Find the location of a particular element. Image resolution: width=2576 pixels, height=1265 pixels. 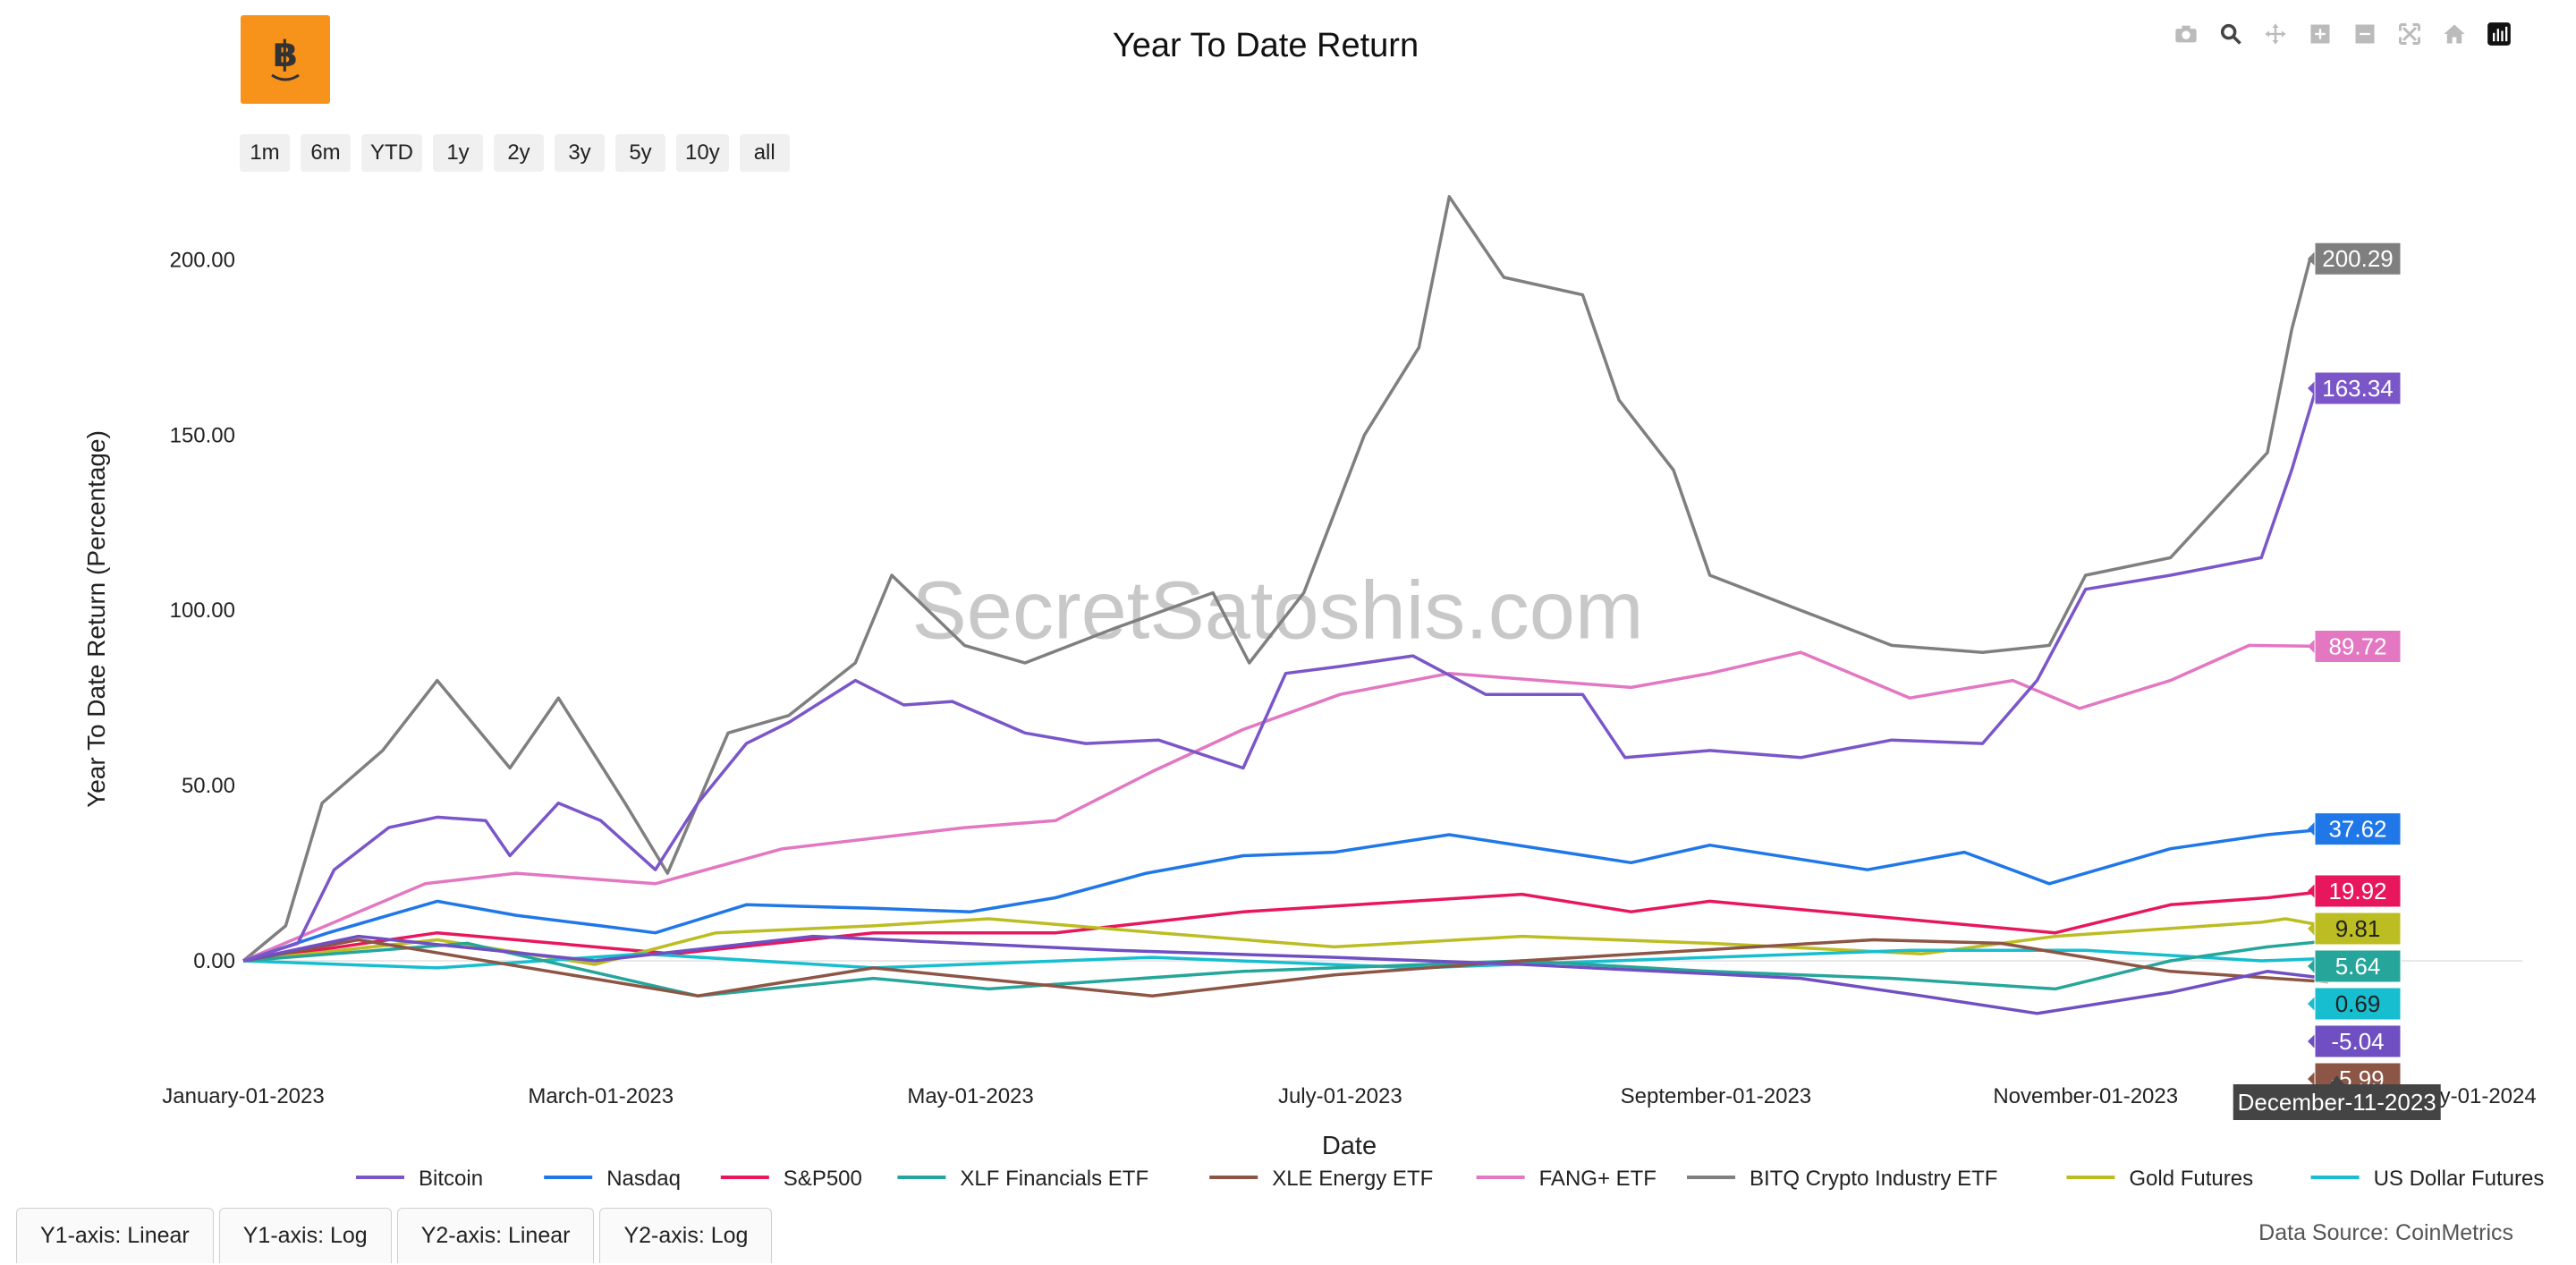

value-label: 89.72 is located at coordinates (2357, 645).